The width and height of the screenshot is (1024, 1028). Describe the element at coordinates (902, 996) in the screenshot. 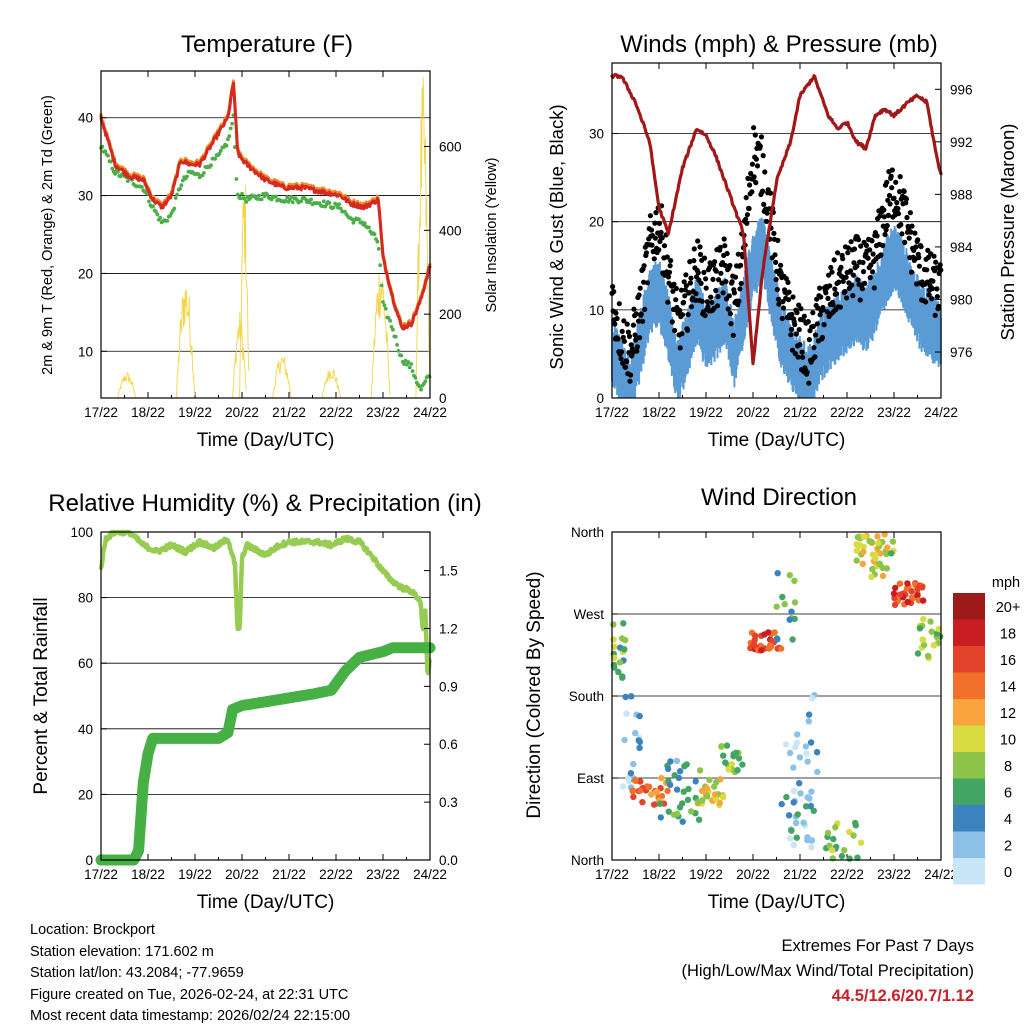

I see `extremes-values: 44.5/12.6/20.7/1.12` at that location.